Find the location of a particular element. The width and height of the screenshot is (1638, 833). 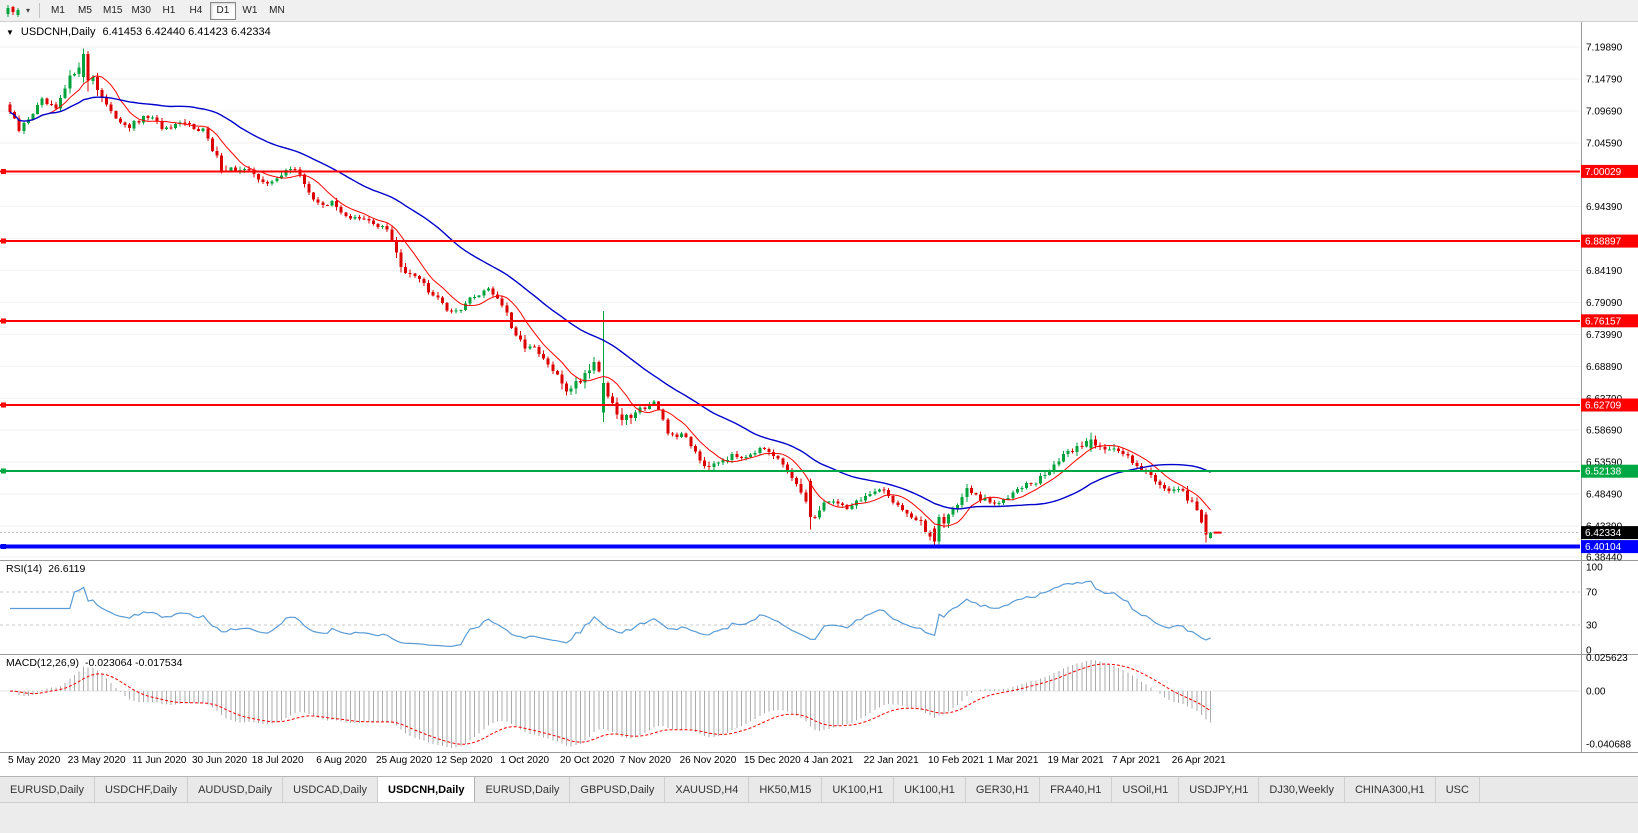

chart-tab-audusd-daily: AUDUSD,Daily is located at coordinates (236, 789).